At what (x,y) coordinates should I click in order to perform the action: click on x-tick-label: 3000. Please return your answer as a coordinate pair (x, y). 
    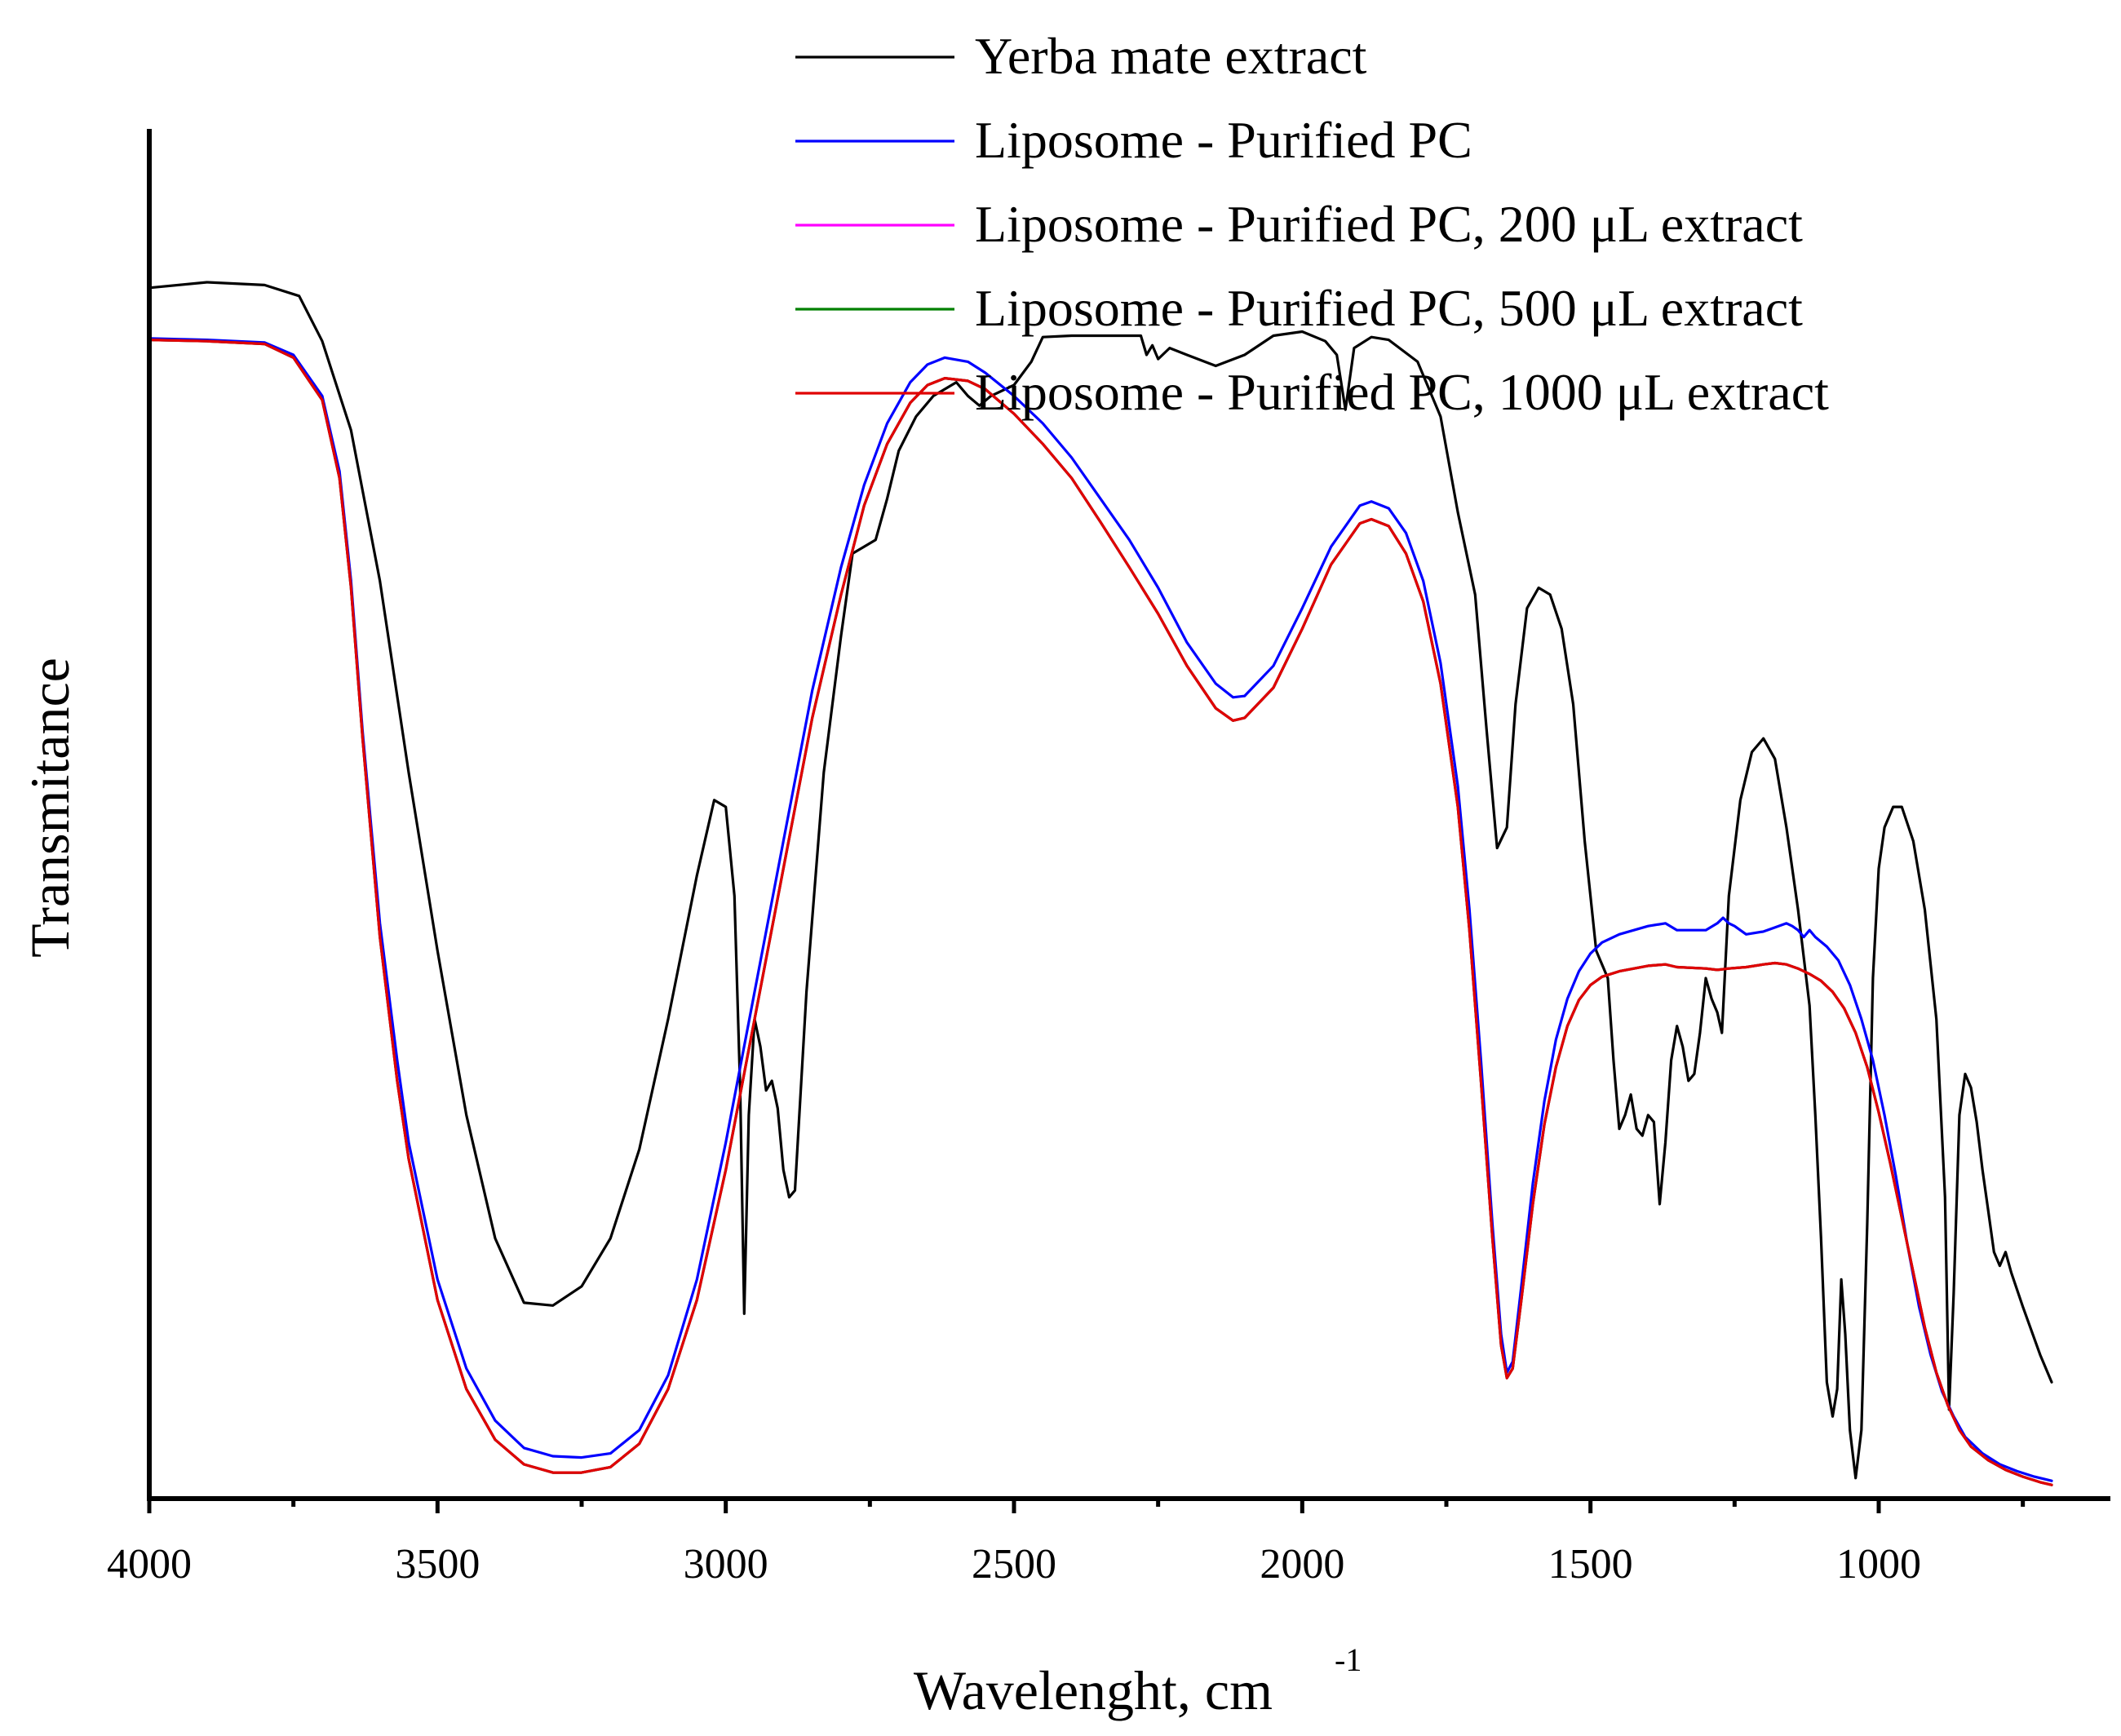
    Looking at the image, I should click on (726, 1564).